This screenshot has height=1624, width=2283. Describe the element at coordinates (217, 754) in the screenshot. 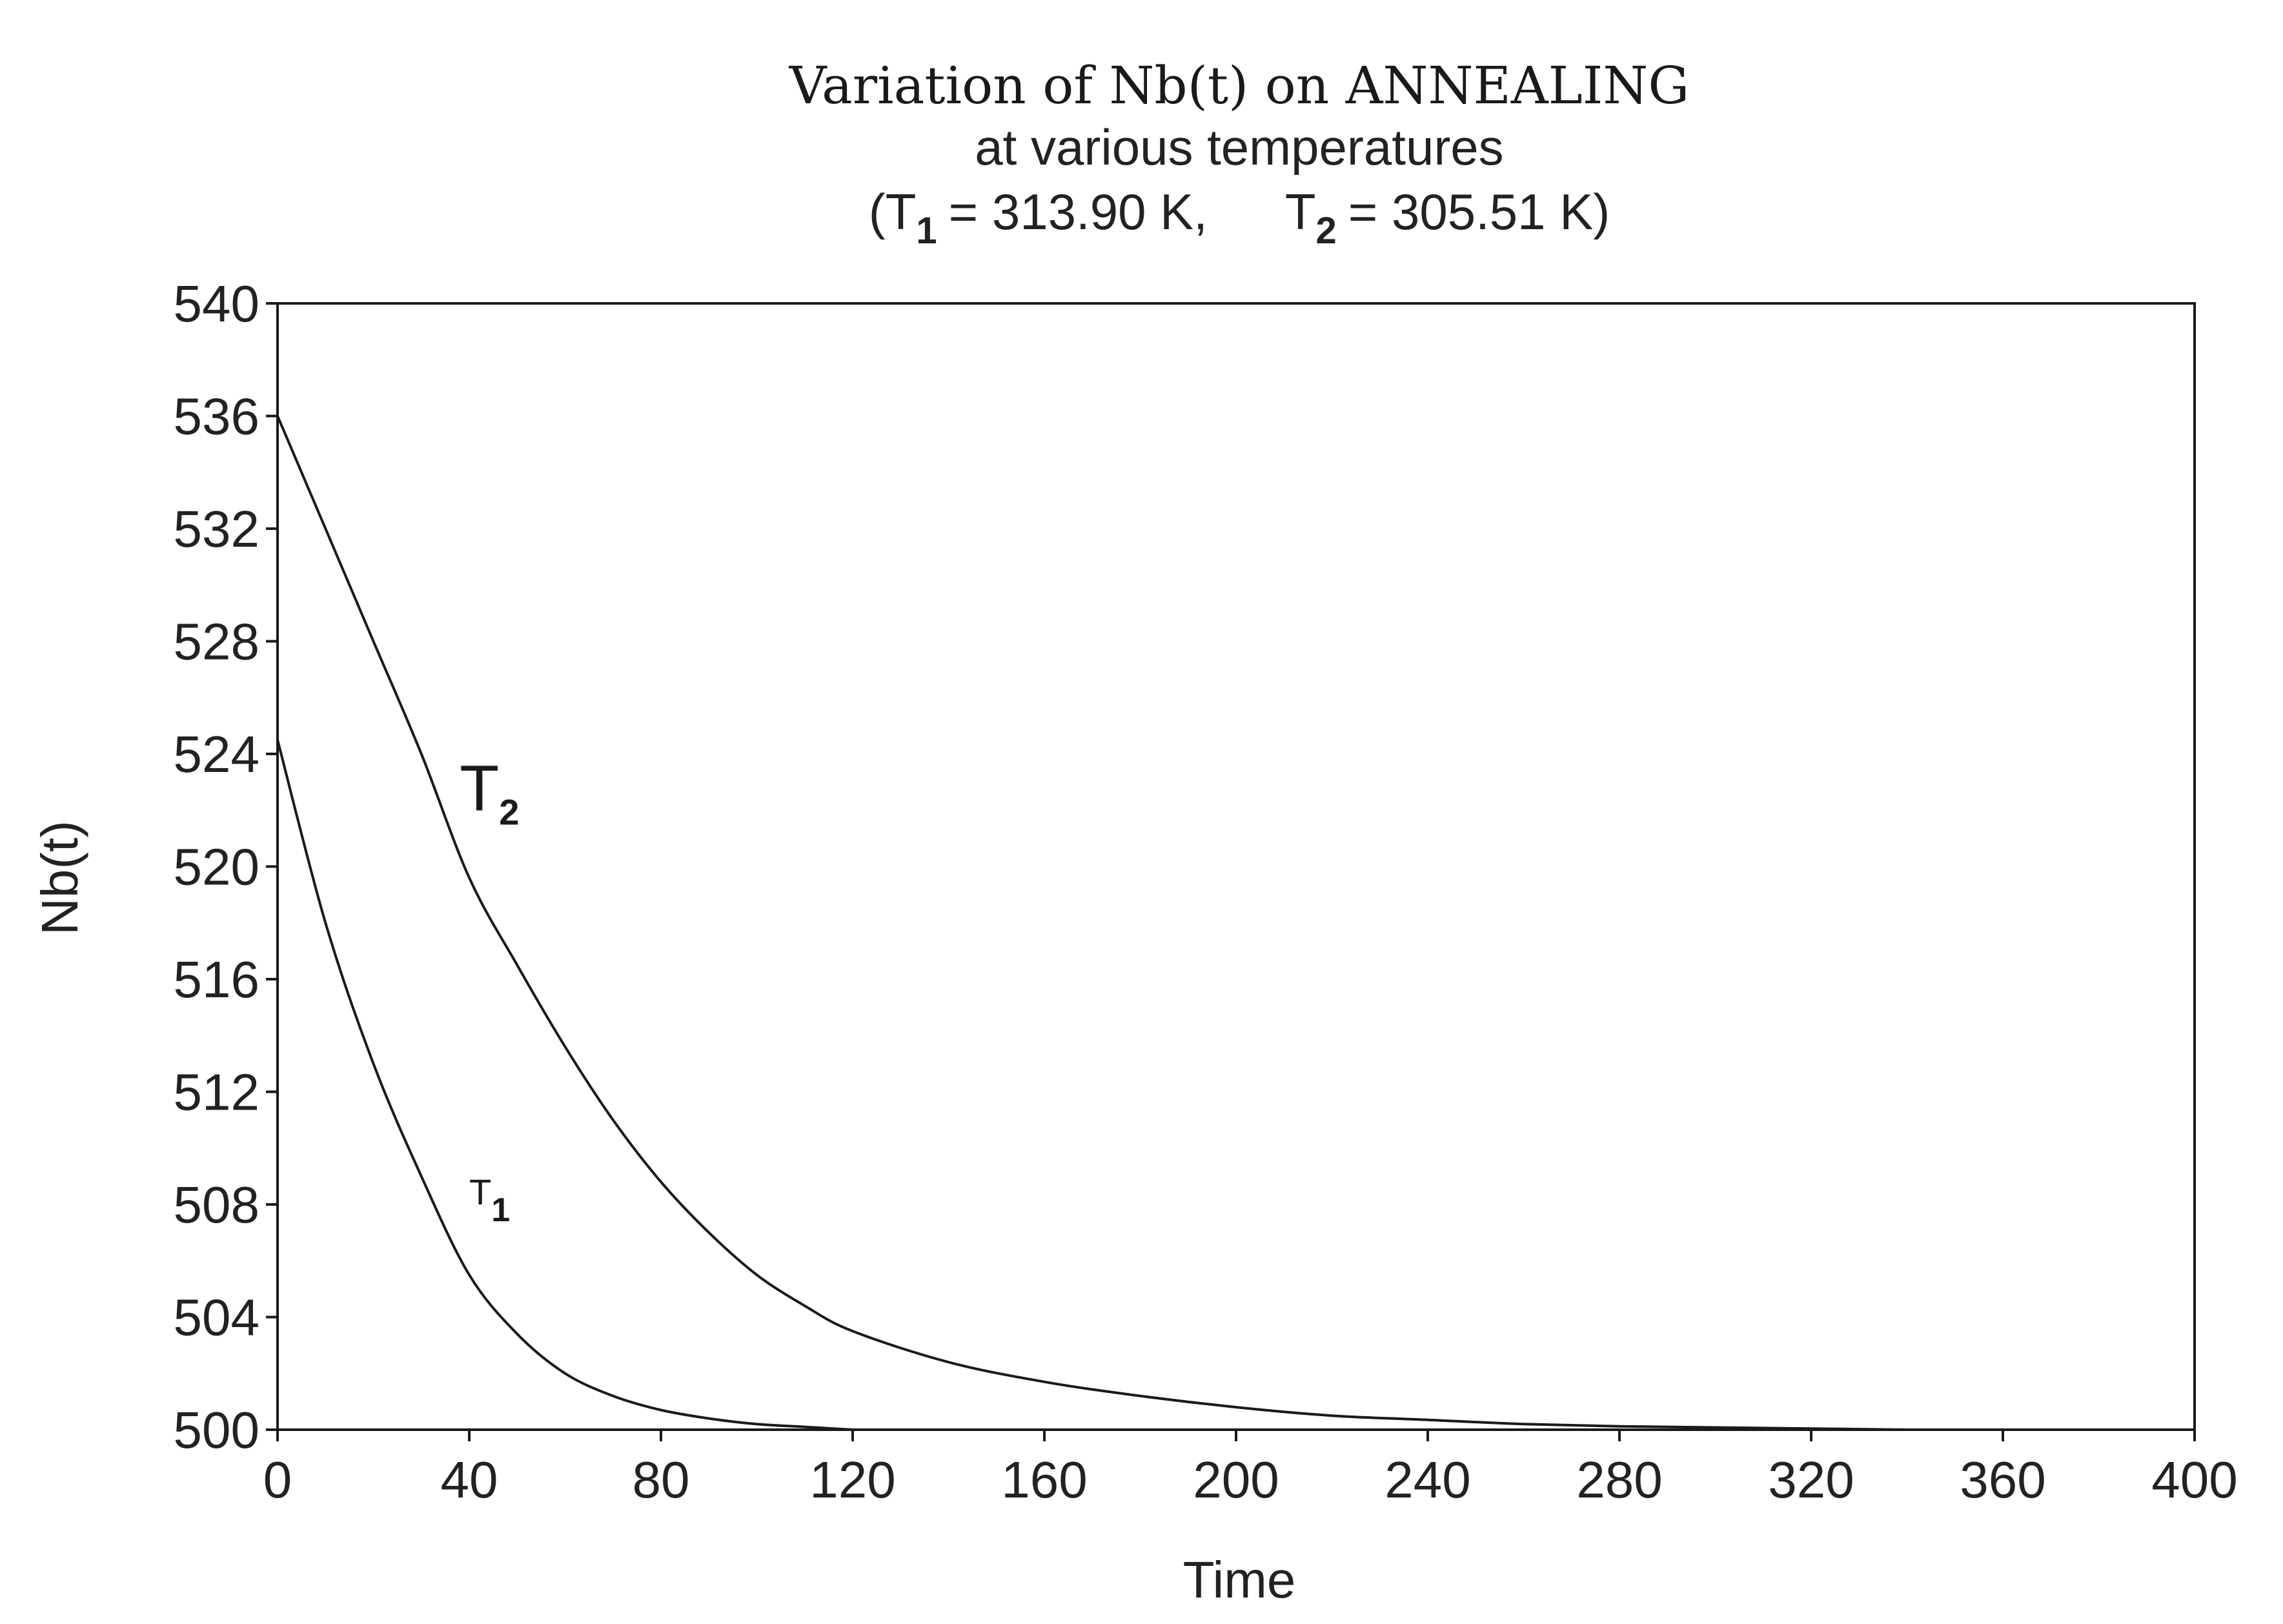

I see `y-tick-label: 524` at that location.